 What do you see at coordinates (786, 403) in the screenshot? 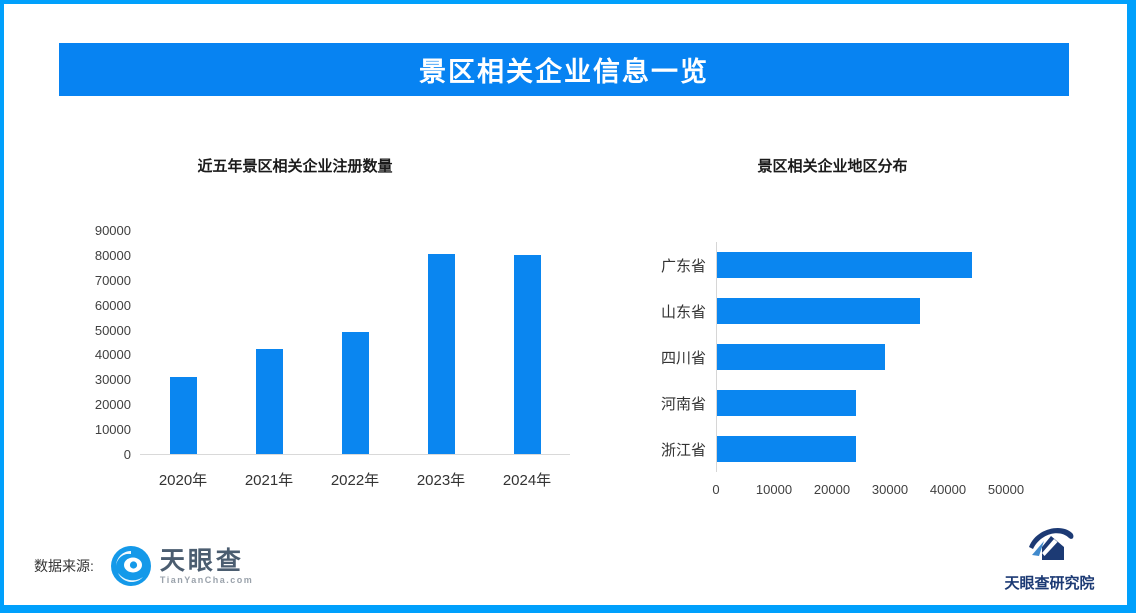
I see `bar-河南省` at bounding box center [786, 403].